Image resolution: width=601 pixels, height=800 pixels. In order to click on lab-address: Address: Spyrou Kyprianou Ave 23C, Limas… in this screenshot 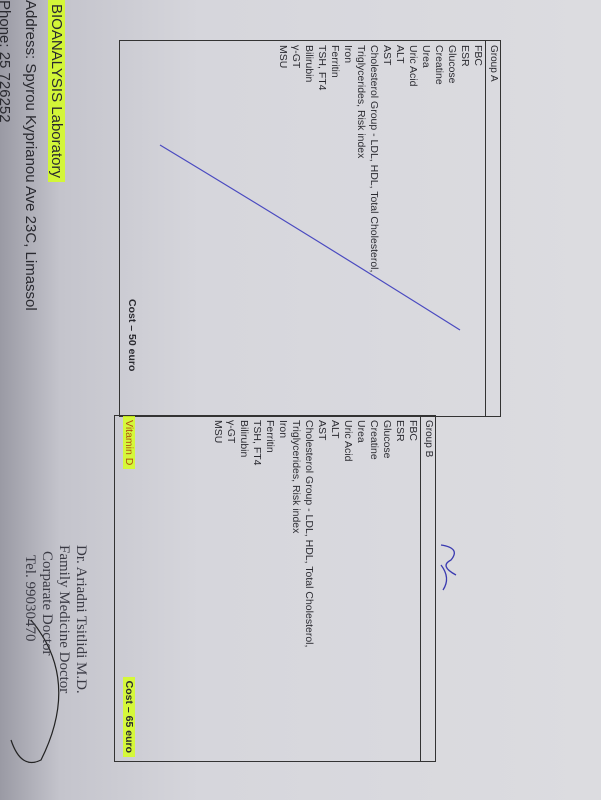, I will do `click(30, 155)`.